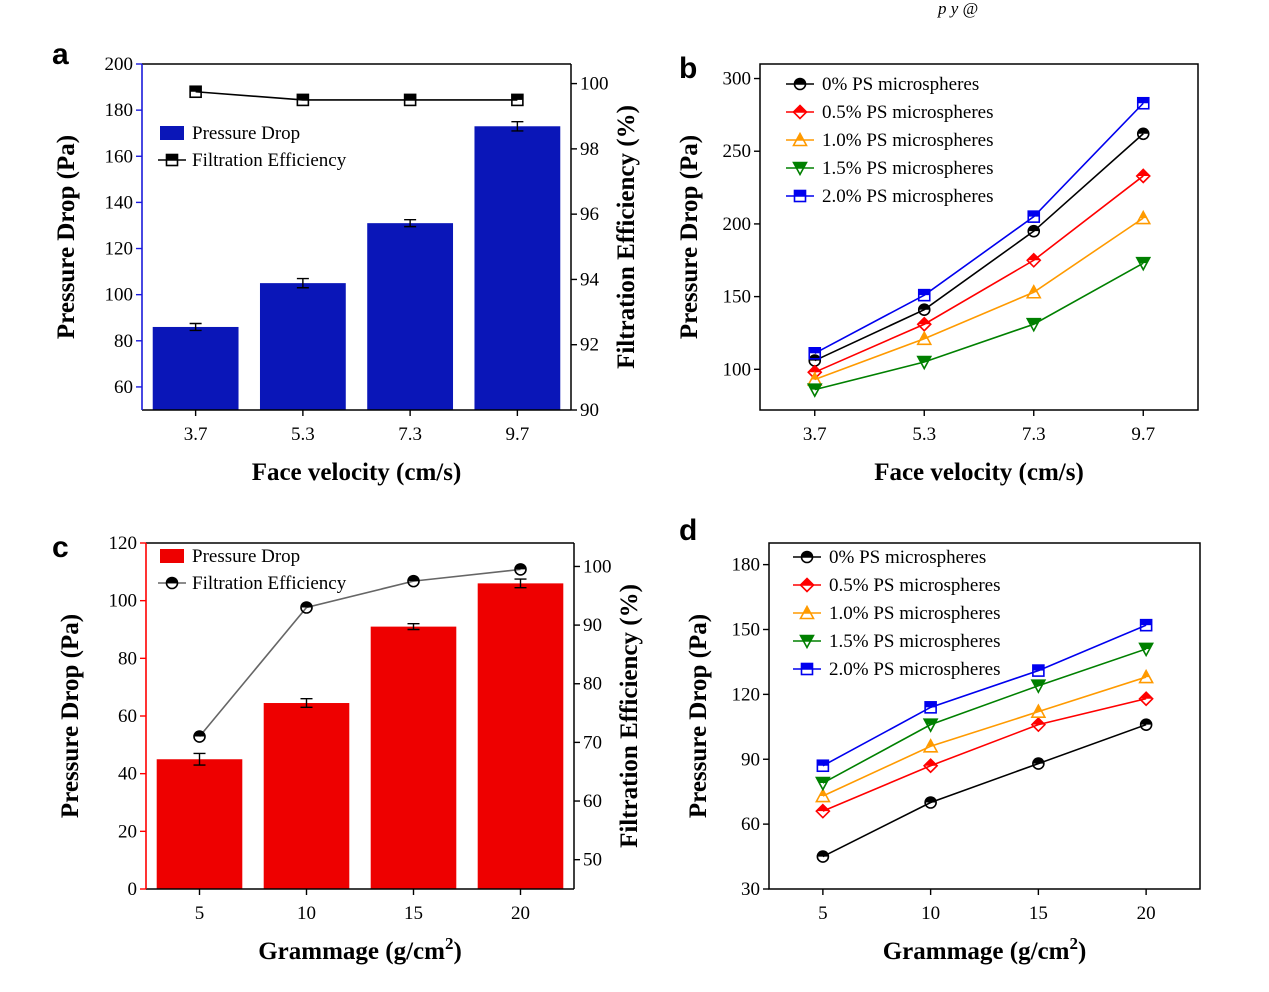 This screenshot has width=1269, height=992. Describe the element at coordinates (520, 566) in the screenshot. I see `efficiency-point-20-fill` at that location.